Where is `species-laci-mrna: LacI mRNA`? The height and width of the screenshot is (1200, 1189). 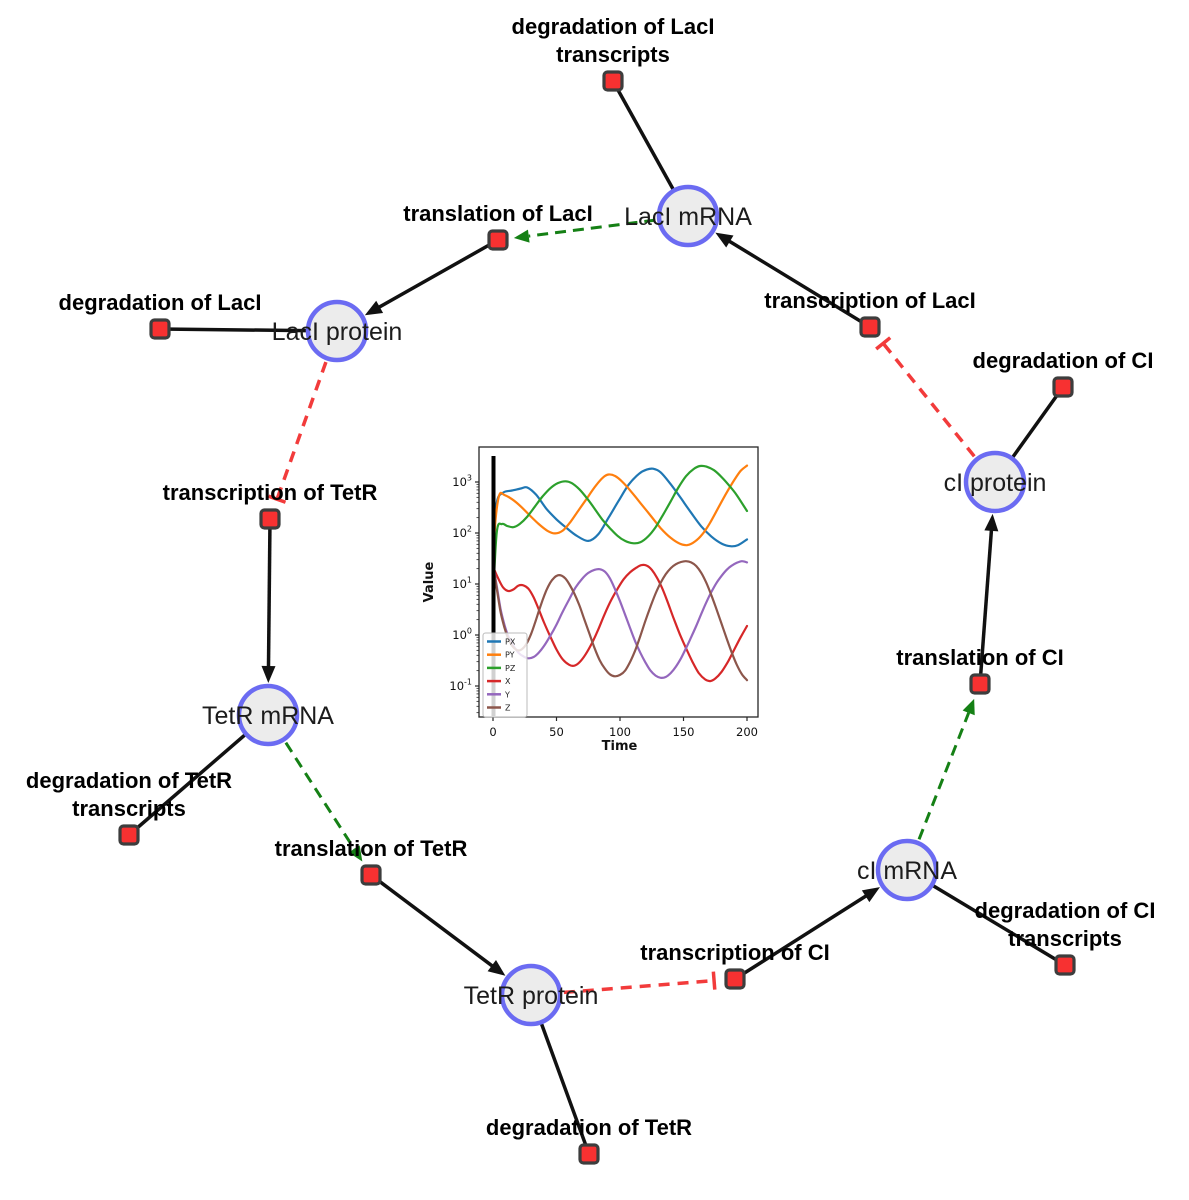 species-laci-mrna: LacI mRNA is located at coordinates (688, 216).